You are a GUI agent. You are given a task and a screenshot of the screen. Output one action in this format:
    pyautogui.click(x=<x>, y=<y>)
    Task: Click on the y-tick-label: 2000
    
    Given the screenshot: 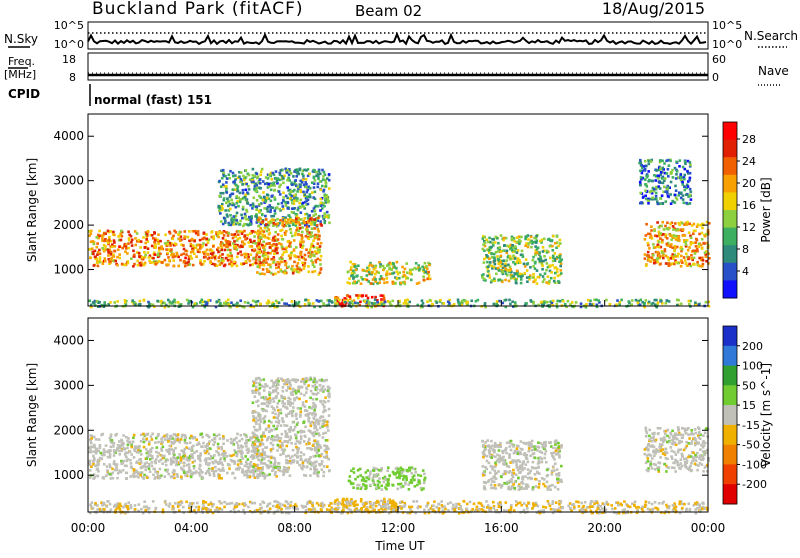 What is the action you would take?
    pyautogui.click(x=68, y=225)
    